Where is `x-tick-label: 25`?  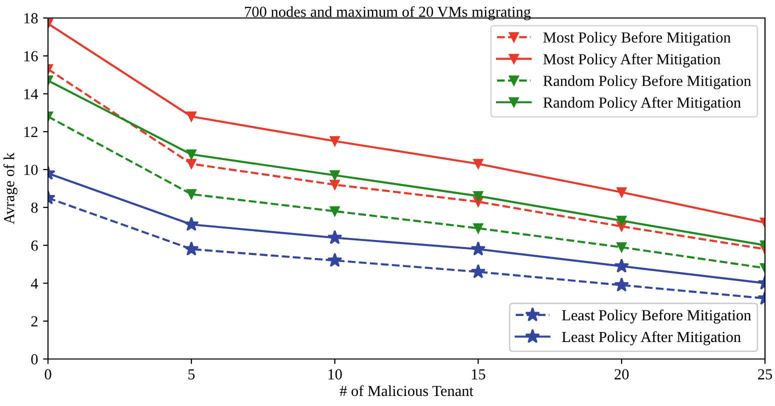
x-tick-label: 25 is located at coordinates (765, 374).